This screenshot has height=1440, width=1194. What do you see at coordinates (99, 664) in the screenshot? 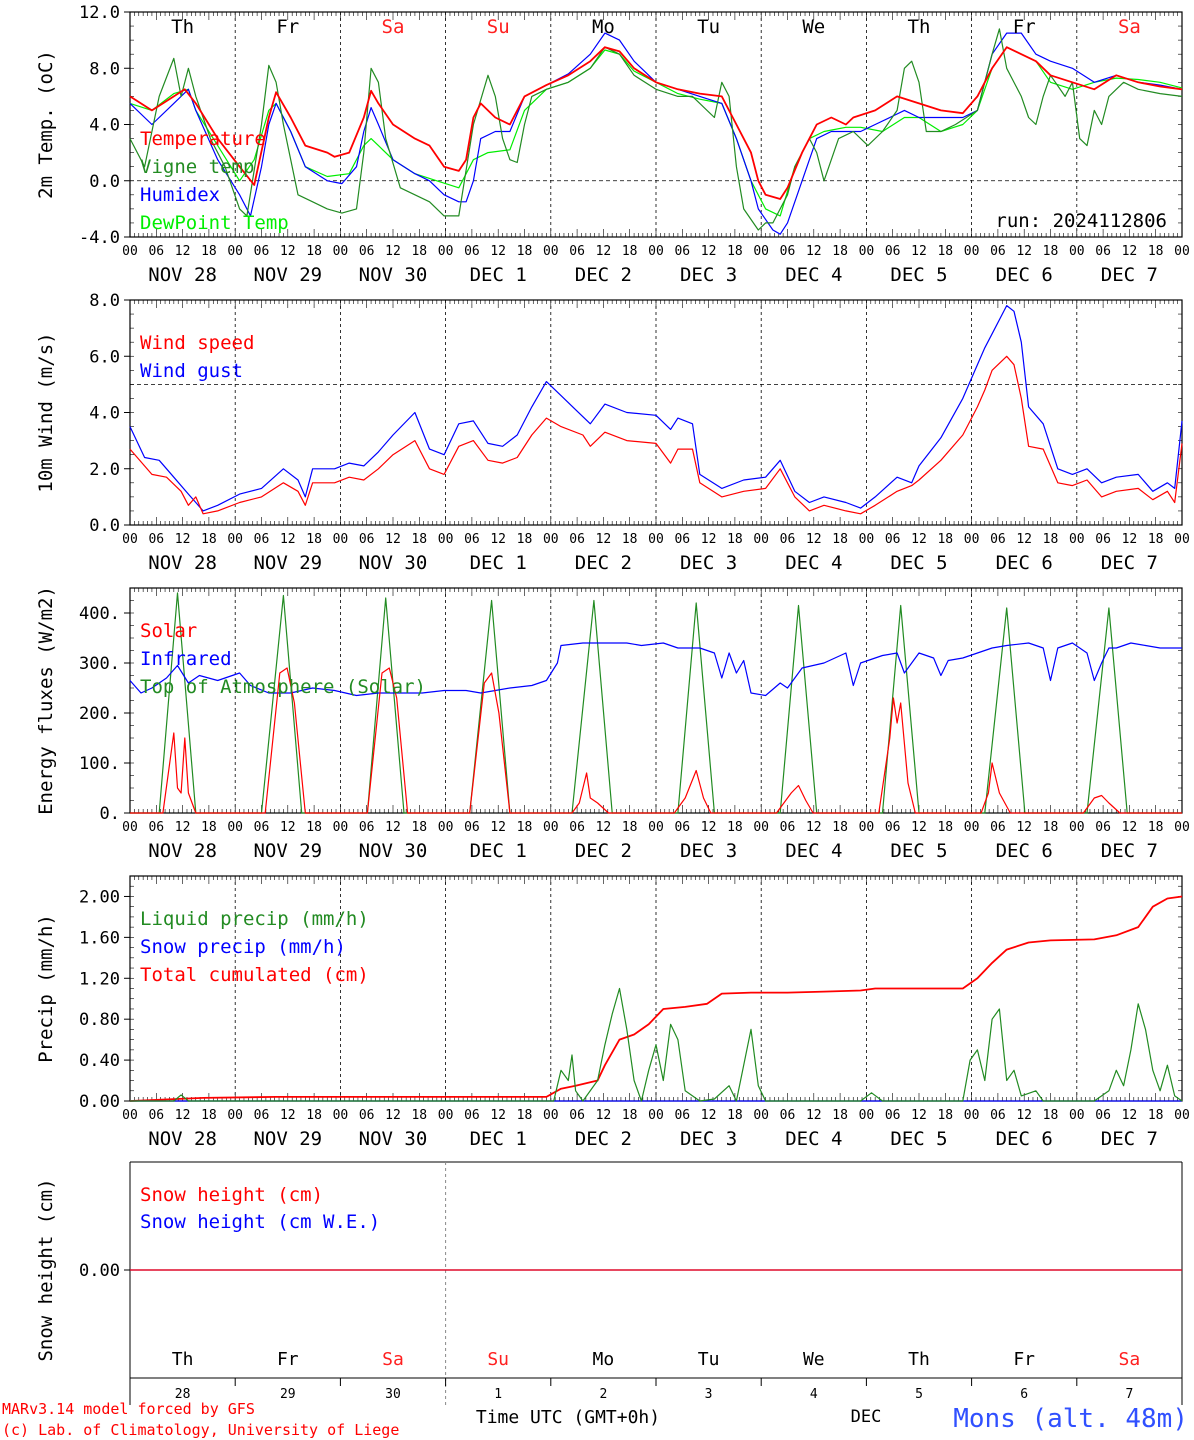
I see `y-tick-label: 300.` at bounding box center [99, 664].